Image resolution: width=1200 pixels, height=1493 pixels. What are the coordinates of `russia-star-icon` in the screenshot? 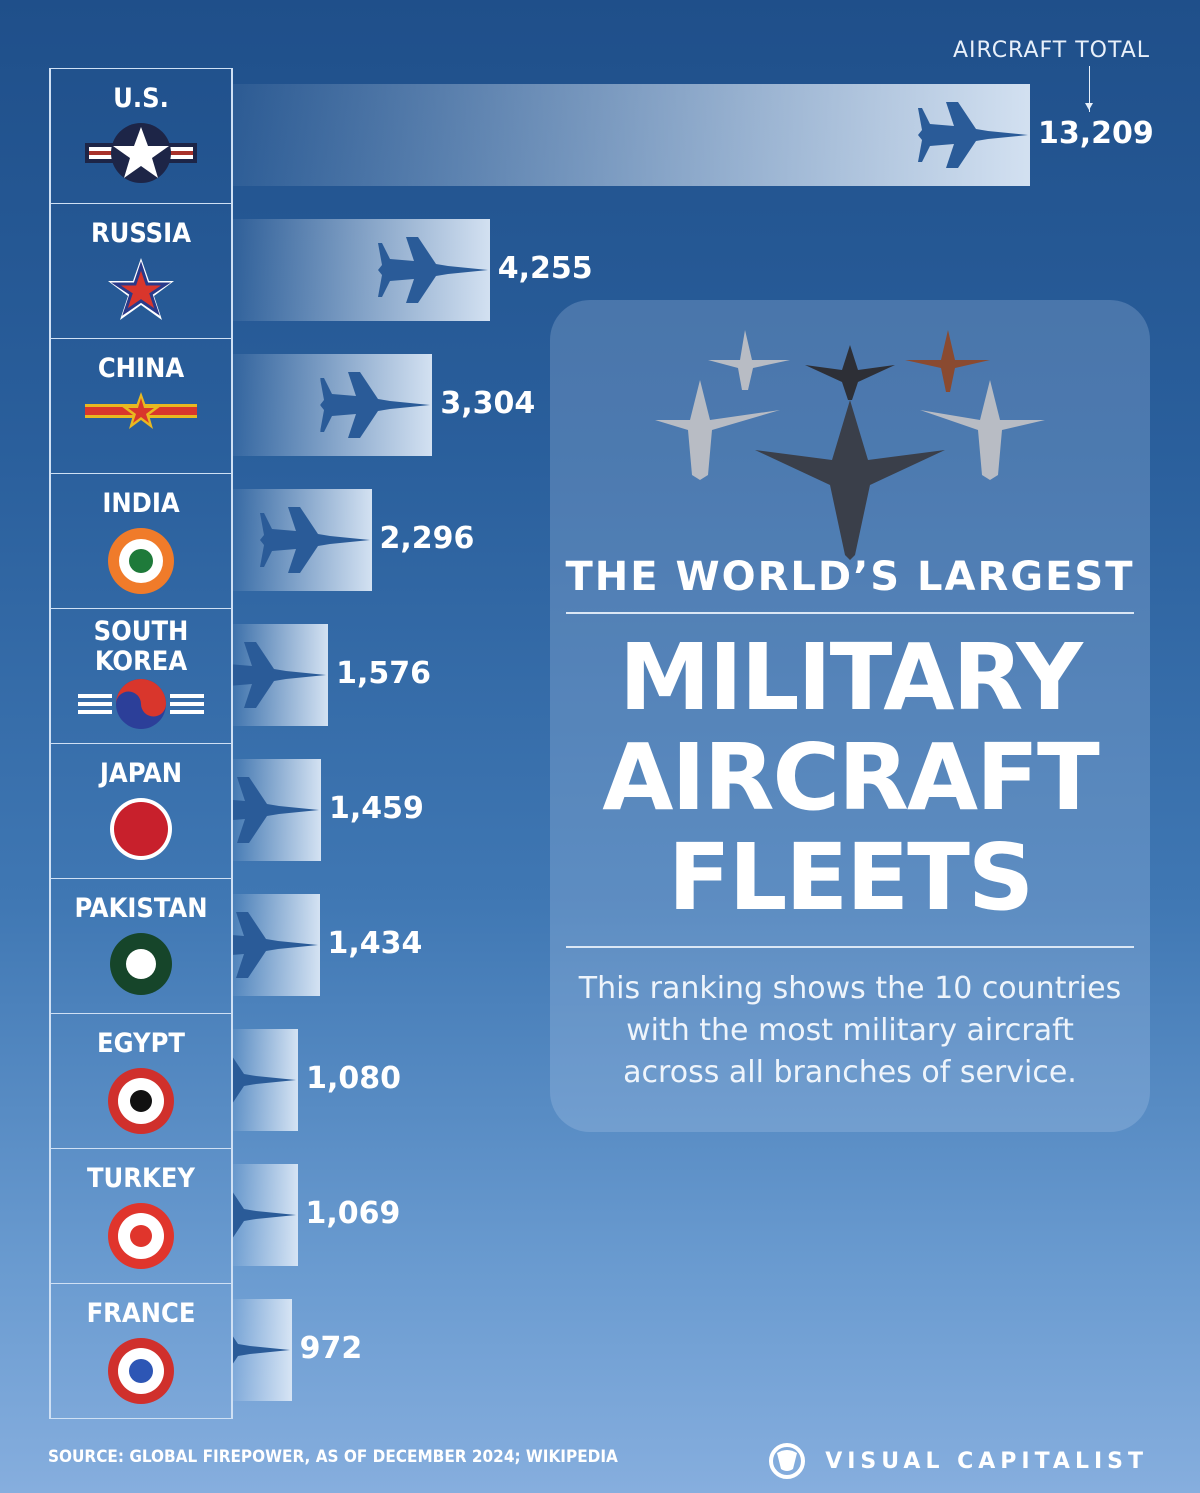 It's located at (141, 289).